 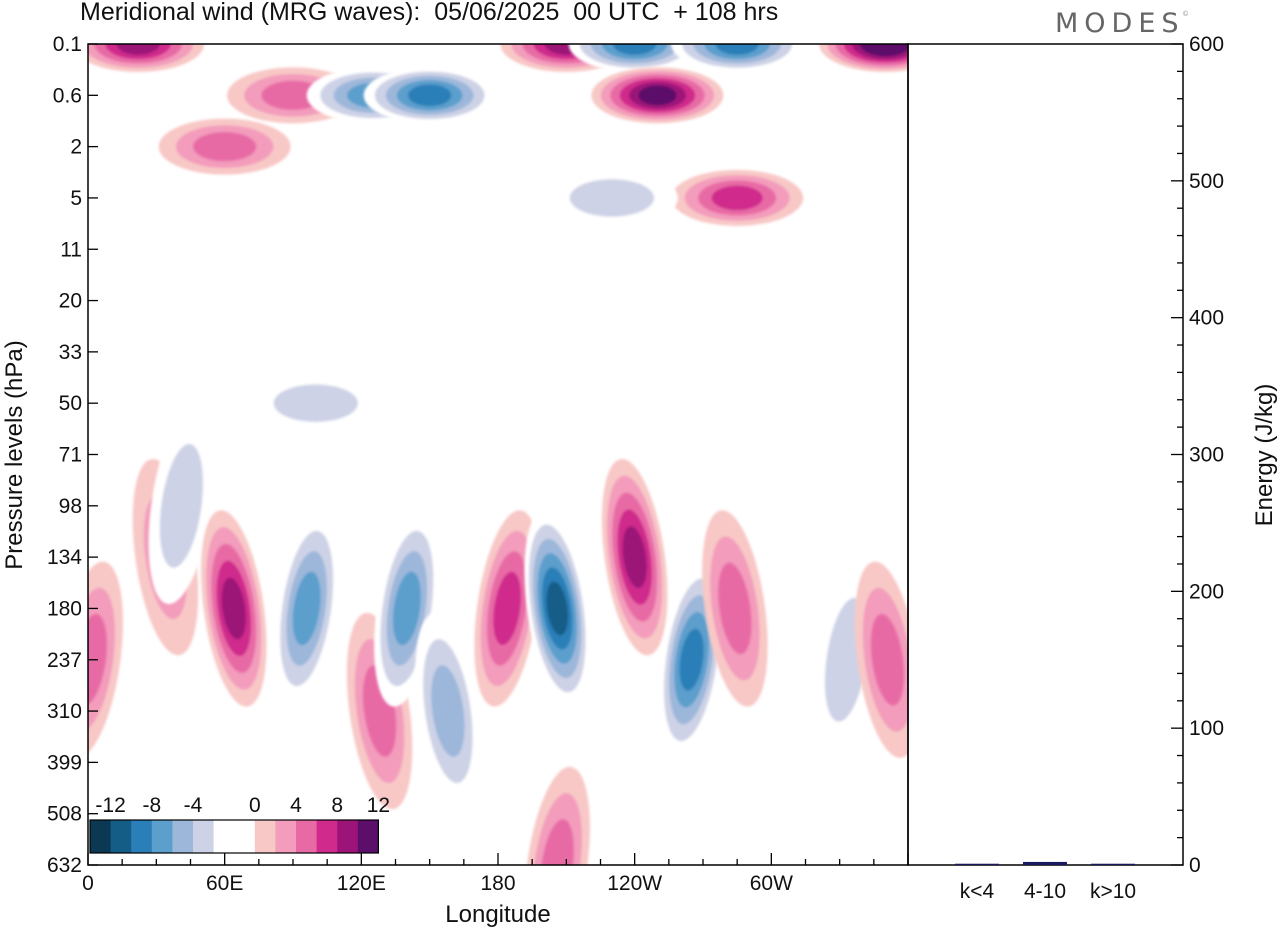 I want to click on energy-tick-label: 600, so click(x=1206, y=44).